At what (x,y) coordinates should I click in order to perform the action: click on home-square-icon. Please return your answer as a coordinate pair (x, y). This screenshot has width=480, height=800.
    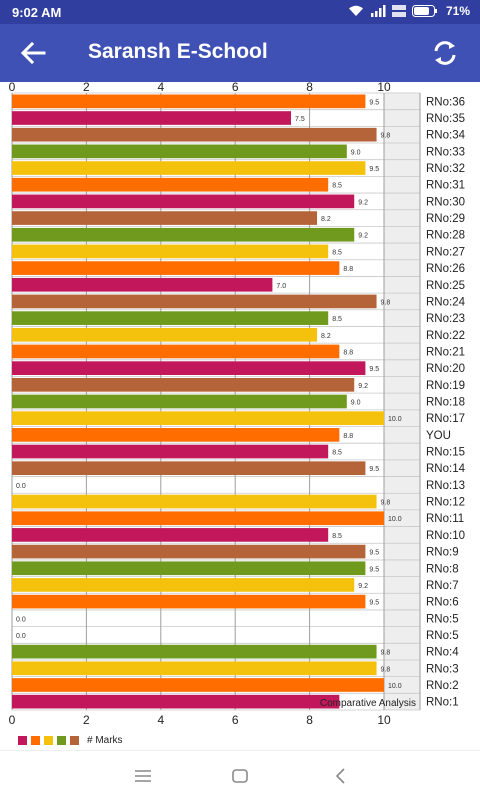
    Looking at the image, I should click on (240, 776).